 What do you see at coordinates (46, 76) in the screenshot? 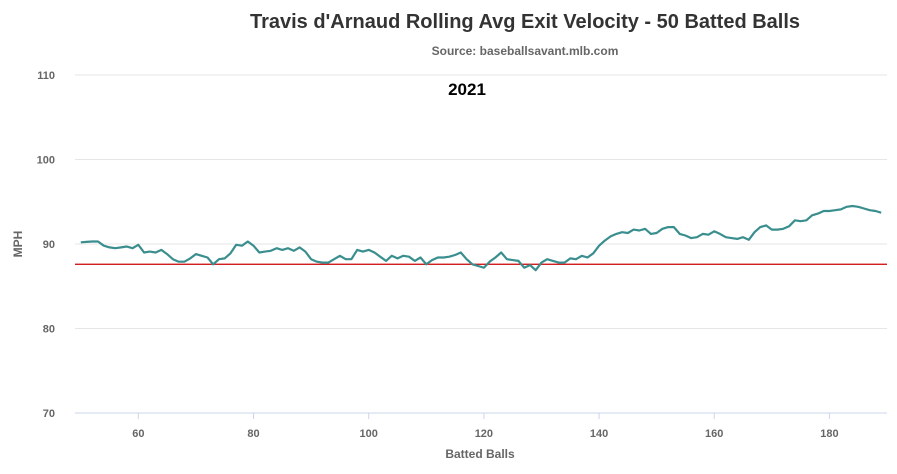
I see `y-tick-label: 110` at bounding box center [46, 76].